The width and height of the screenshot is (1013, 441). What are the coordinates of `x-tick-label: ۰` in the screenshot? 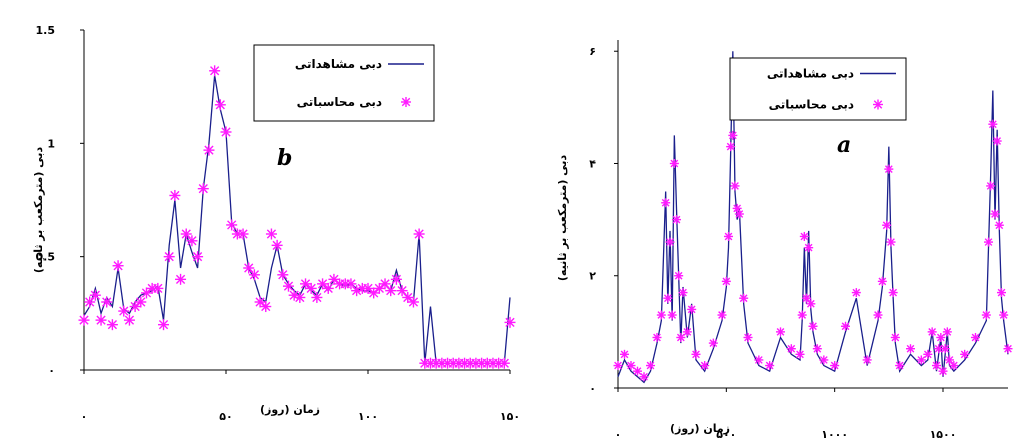 It's located at (618, 434).